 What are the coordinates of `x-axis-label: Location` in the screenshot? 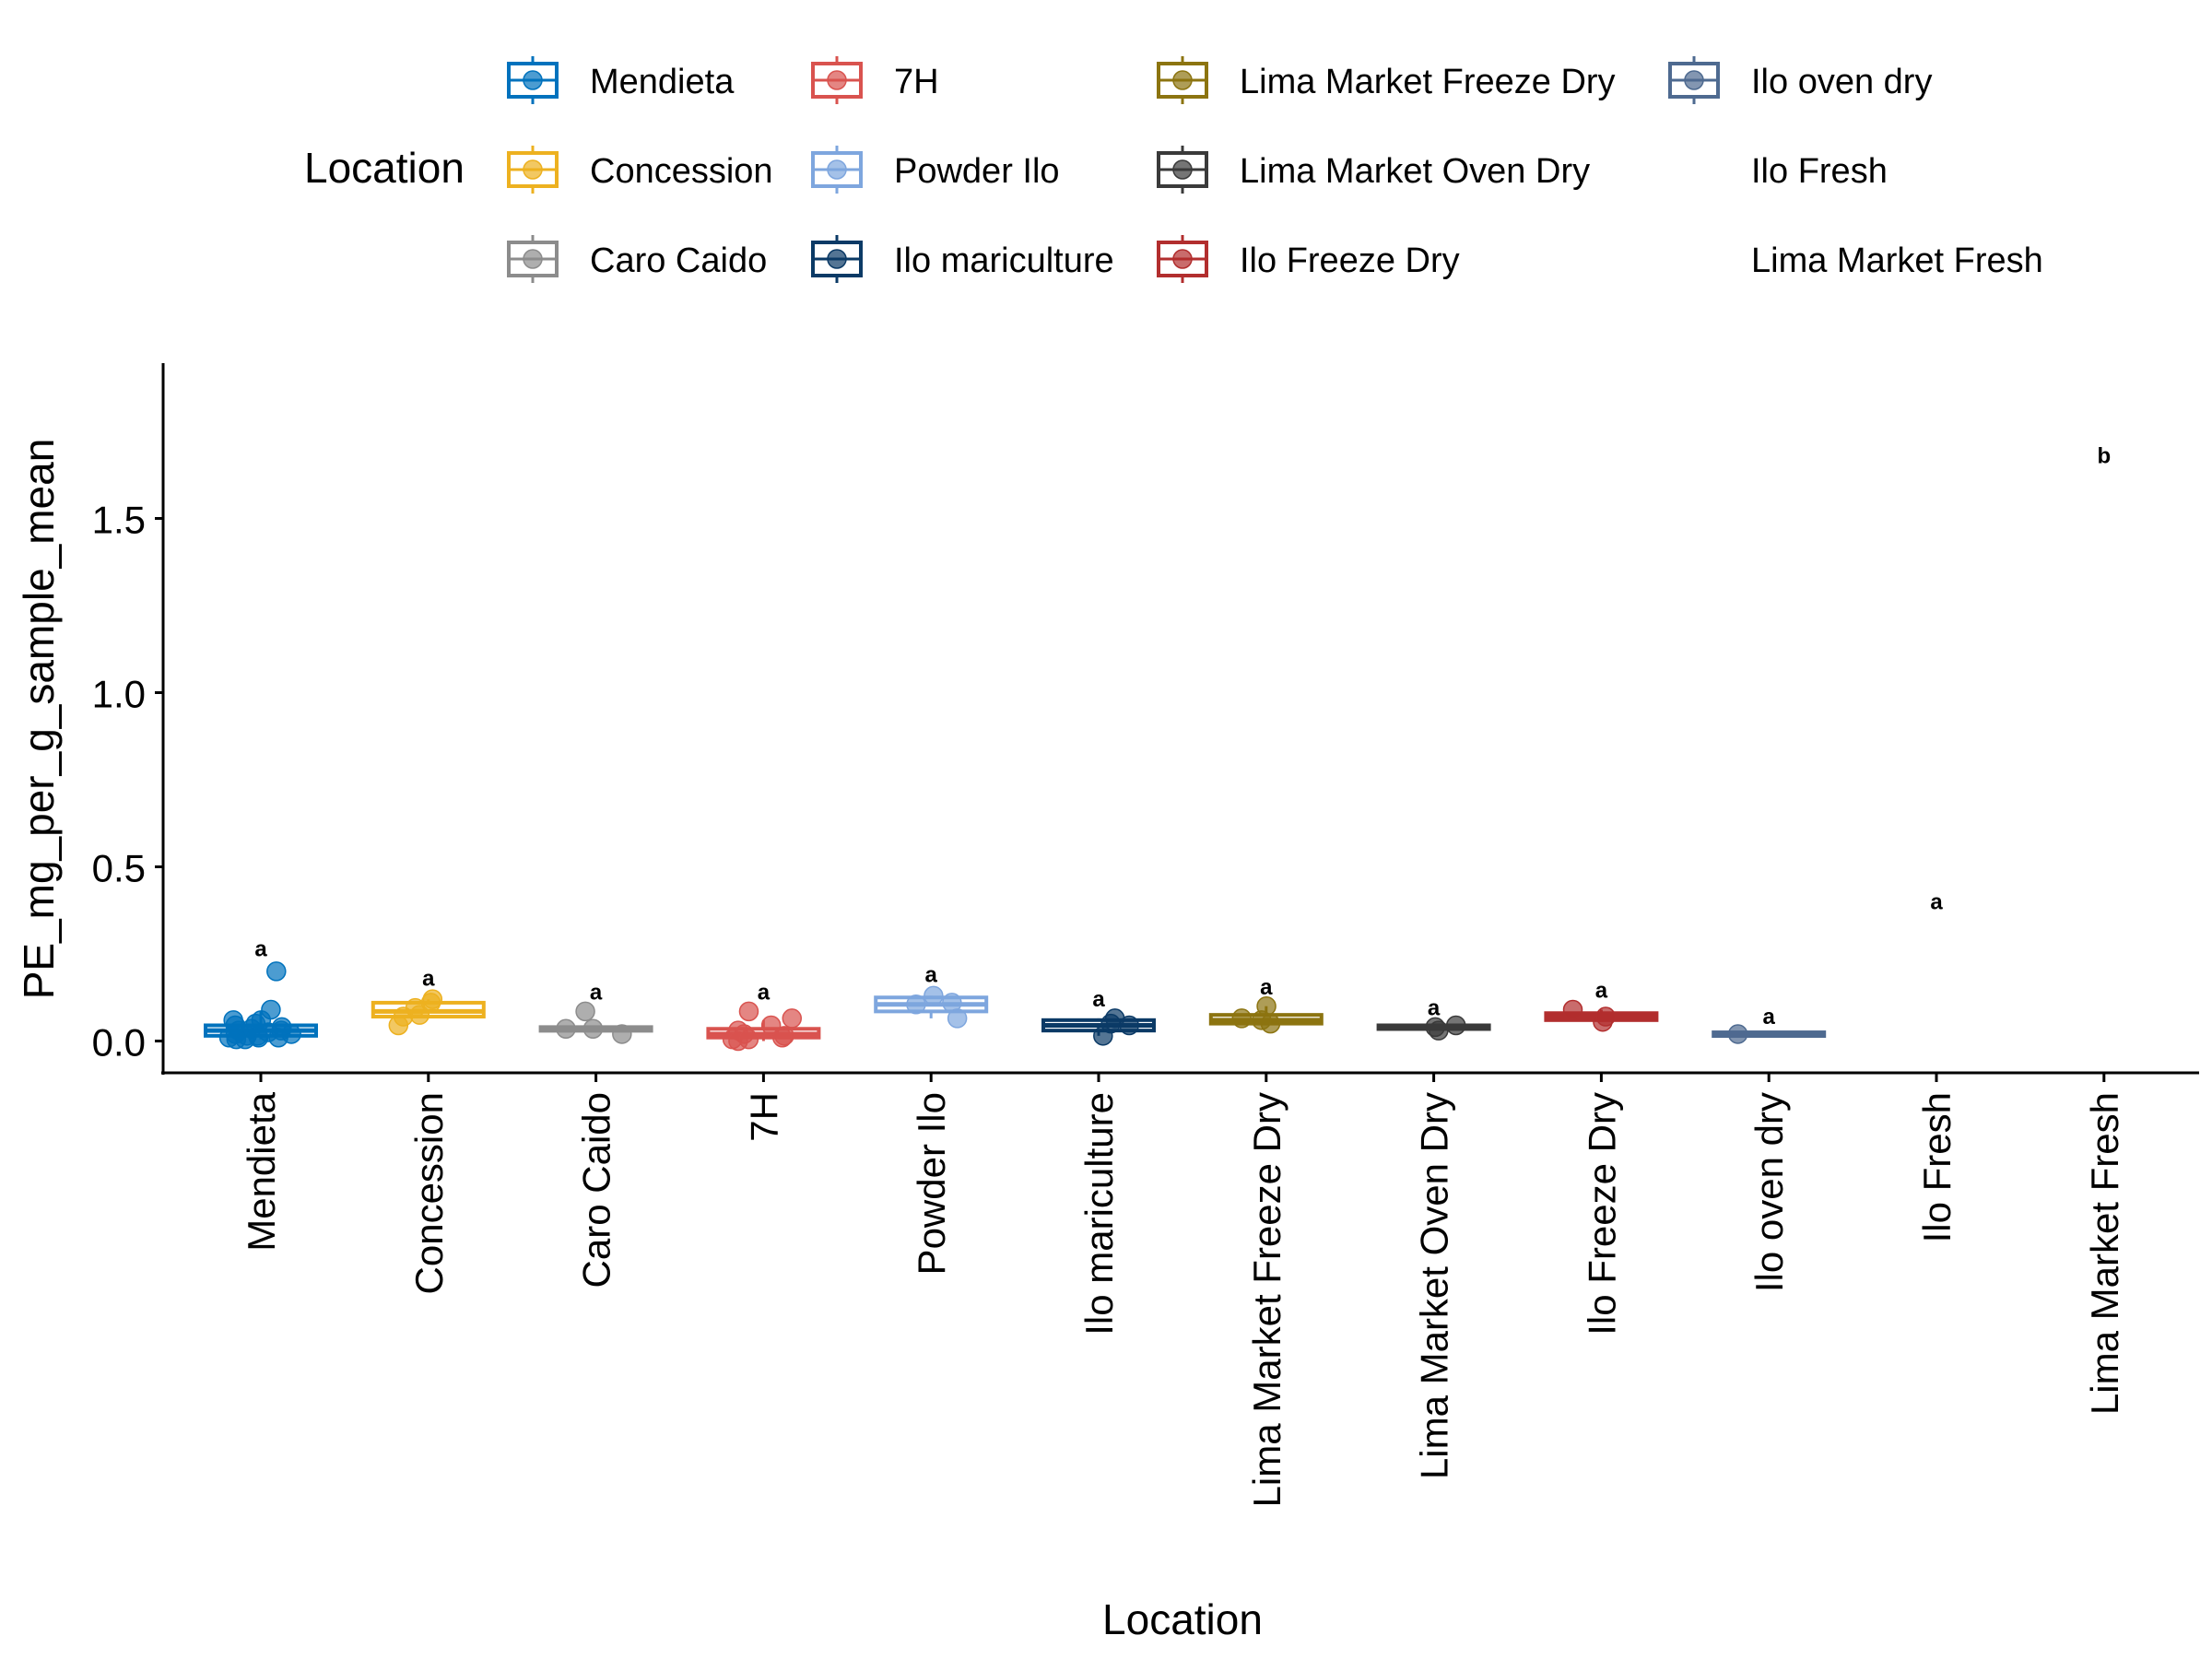 It's located at (1182, 1619).